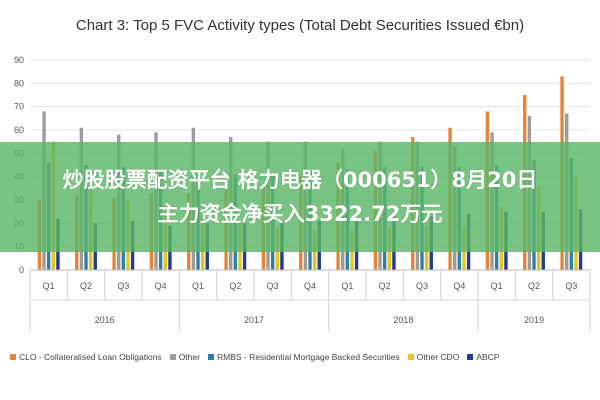  Describe the element at coordinates (534, 320) in the screenshot. I see `year-label: 2019` at that location.